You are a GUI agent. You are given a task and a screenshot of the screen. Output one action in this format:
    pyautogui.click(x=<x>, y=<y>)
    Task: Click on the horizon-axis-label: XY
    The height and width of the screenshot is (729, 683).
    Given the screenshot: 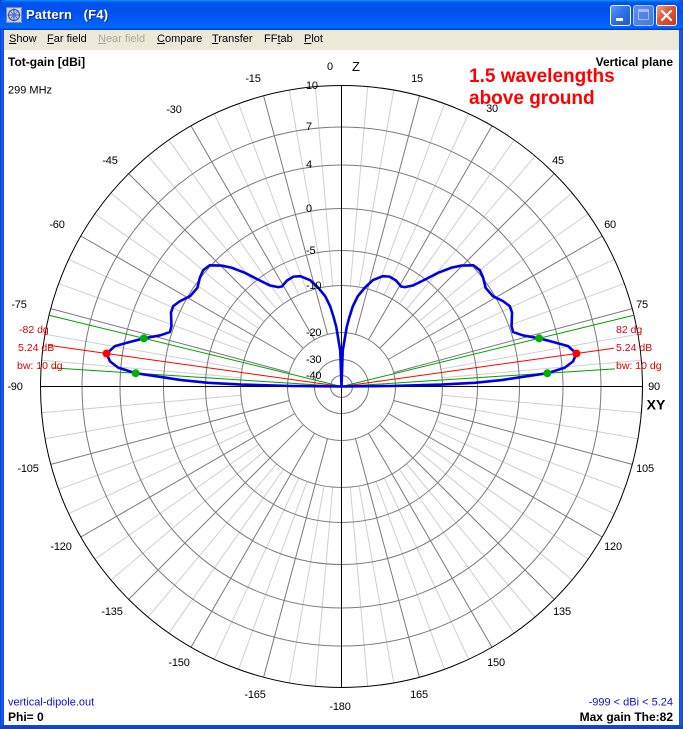 What is the action you would take?
    pyautogui.click(x=656, y=404)
    